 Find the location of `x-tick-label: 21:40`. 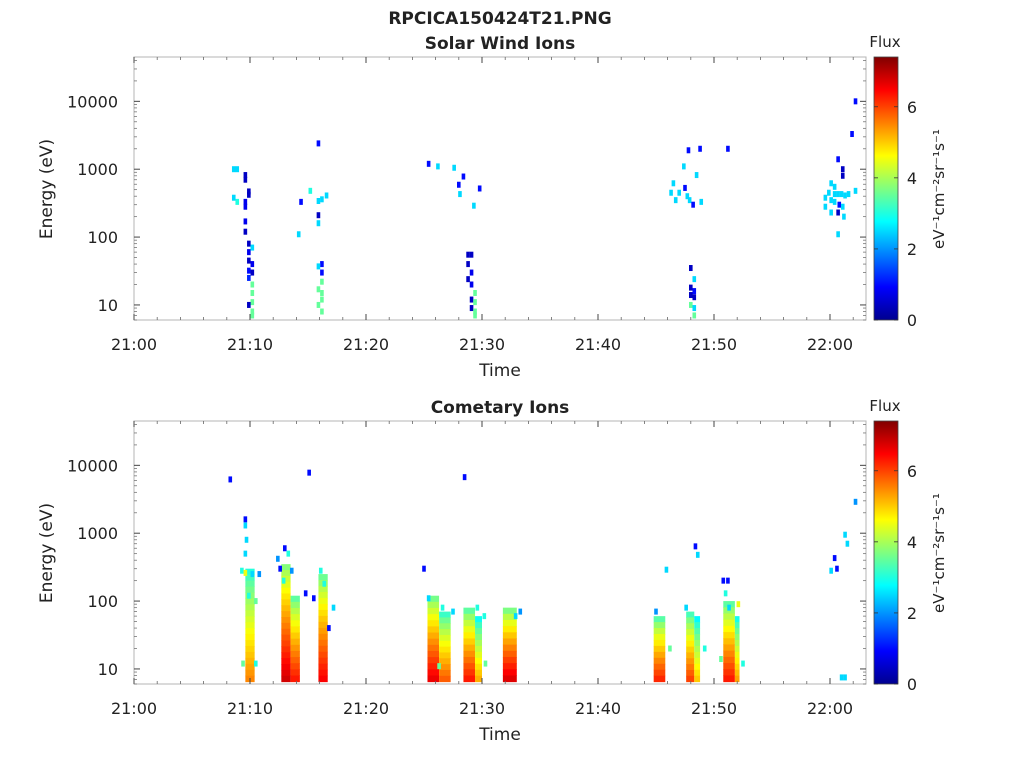

x-tick-label: 21:40 is located at coordinates (598, 708).